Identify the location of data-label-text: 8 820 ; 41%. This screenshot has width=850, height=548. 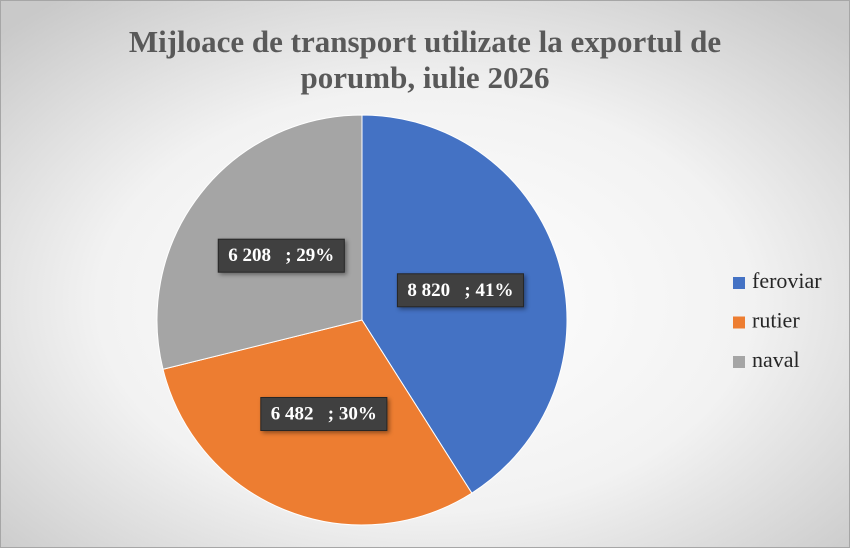
(460, 290).